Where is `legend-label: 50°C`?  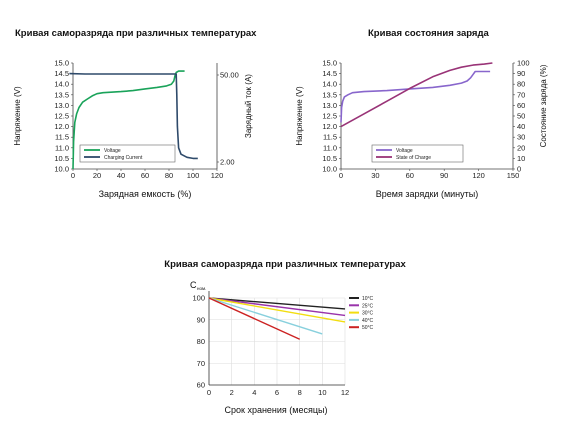
legend-label: 50°C is located at coordinates (368, 328).